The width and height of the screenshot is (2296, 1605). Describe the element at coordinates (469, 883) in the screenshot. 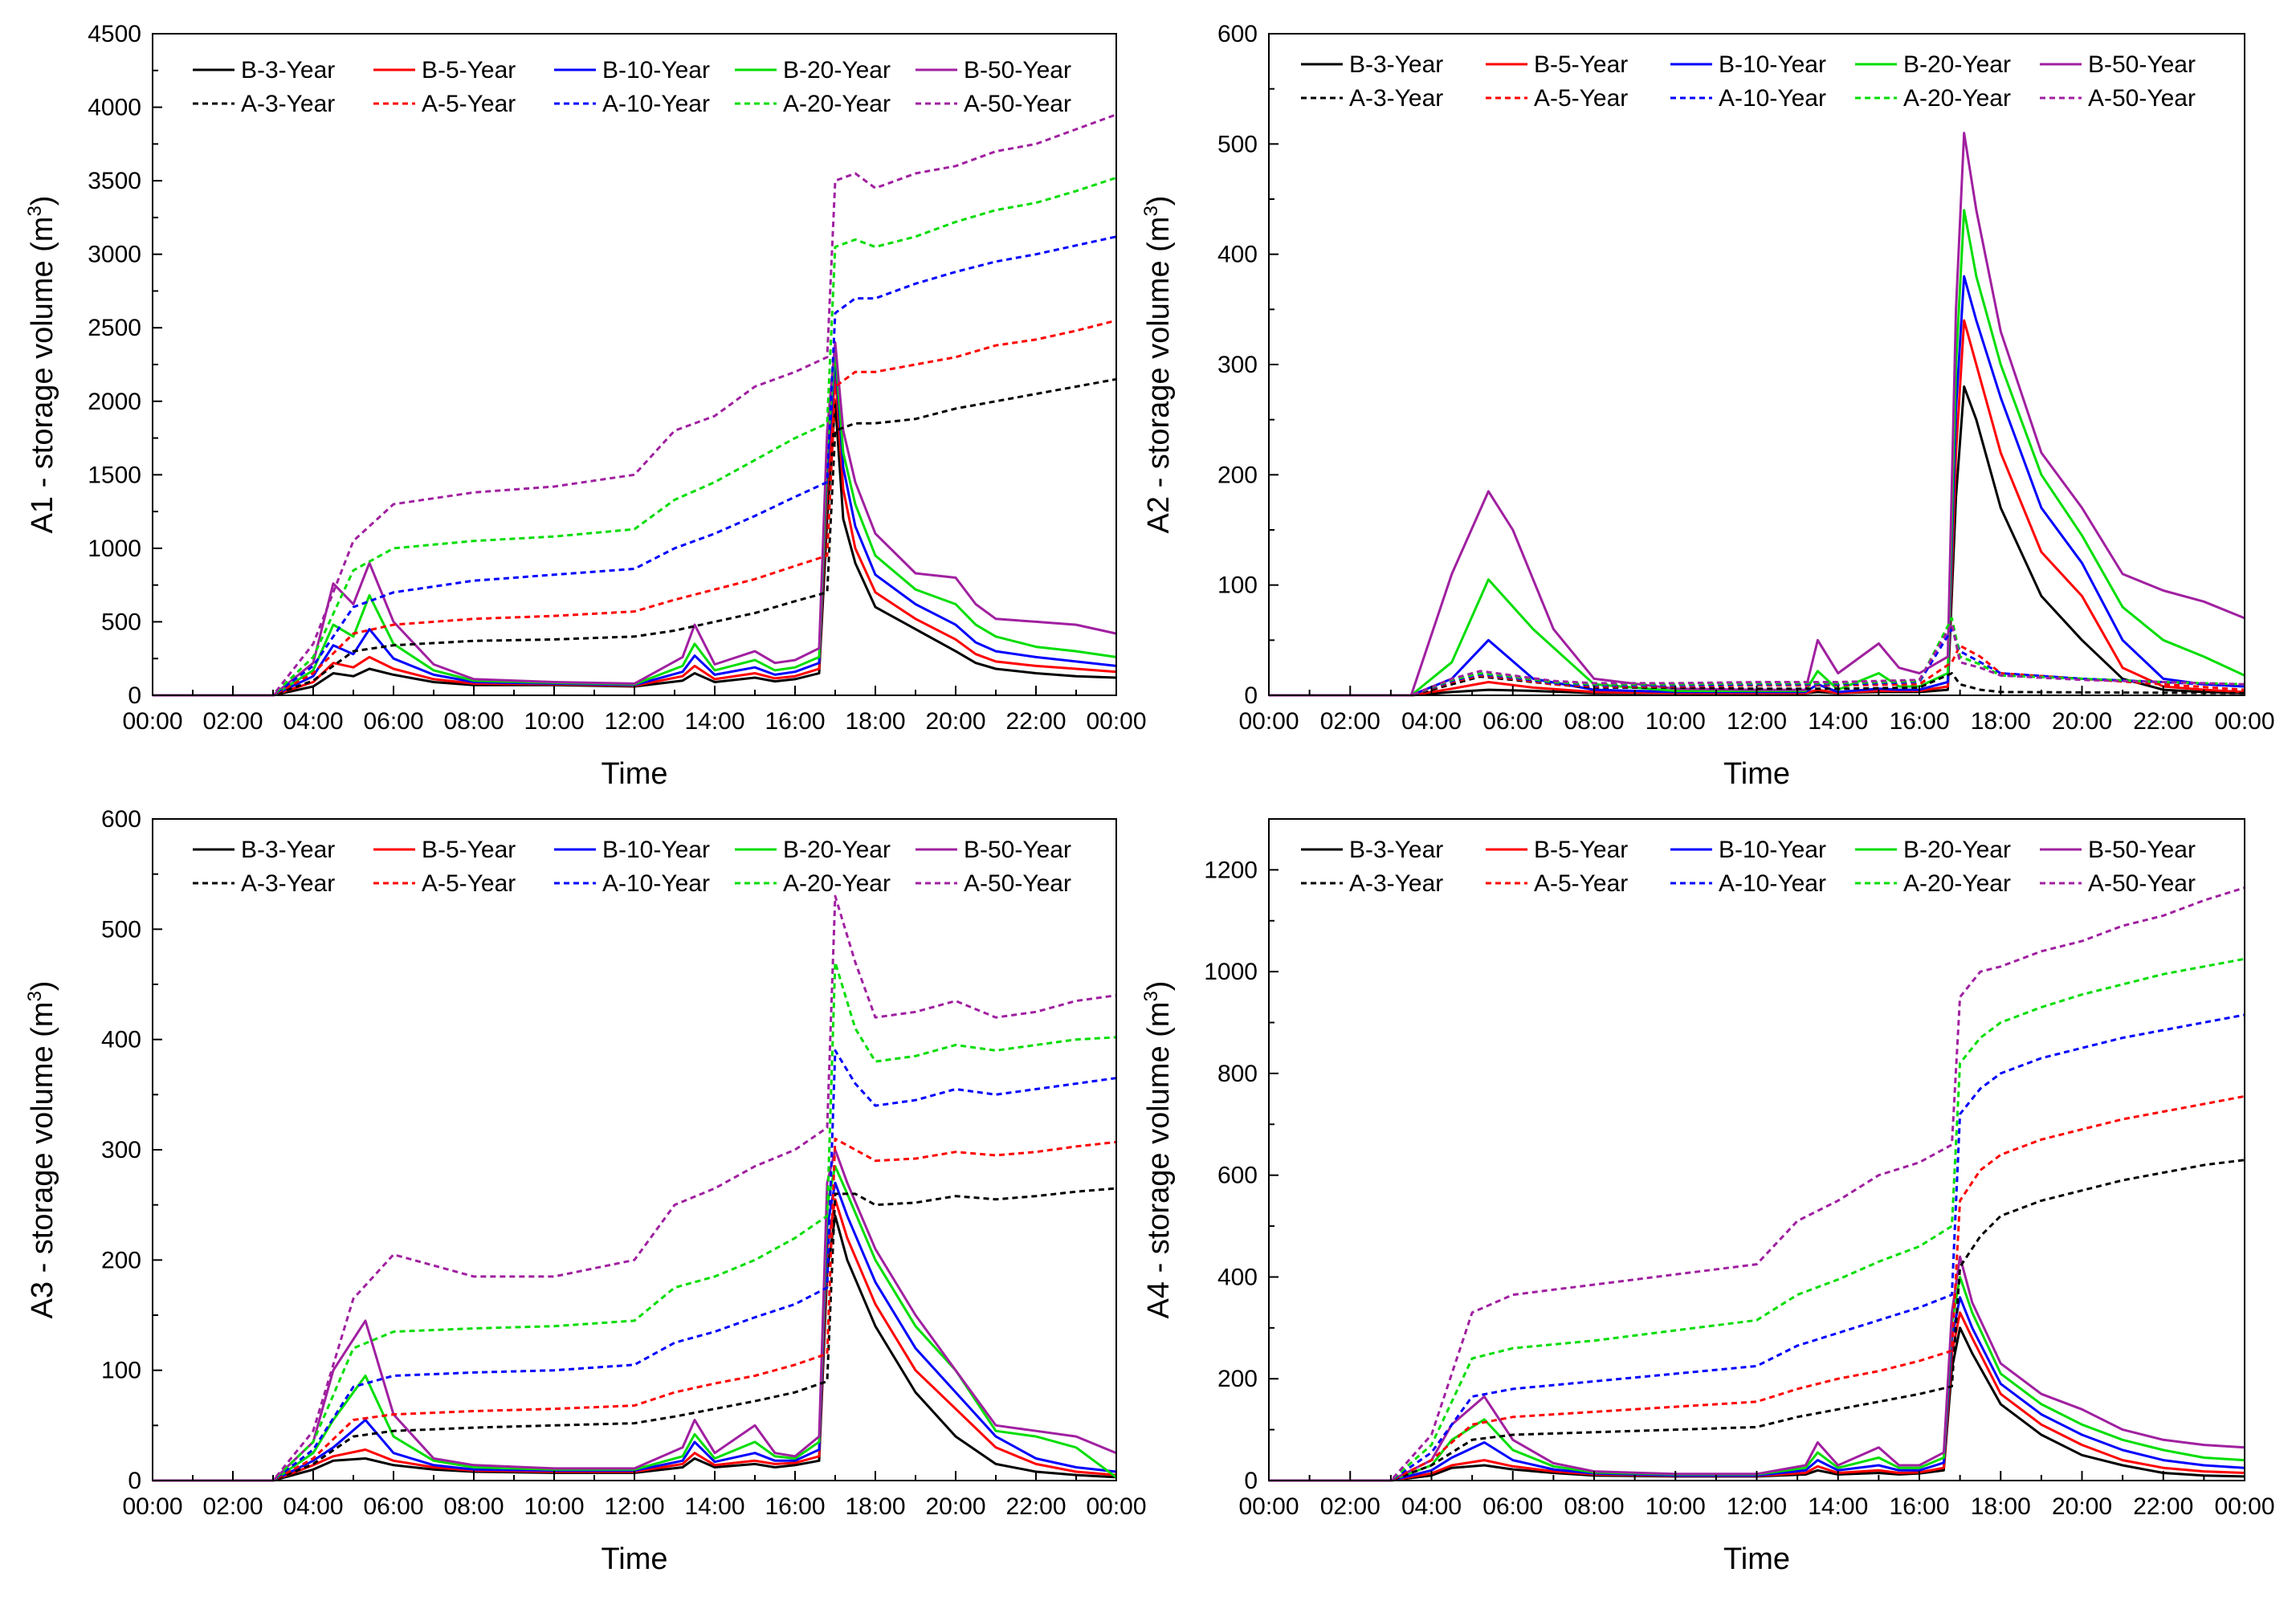

I see `chart-a3-legend-label: A-5-Year` at that location.